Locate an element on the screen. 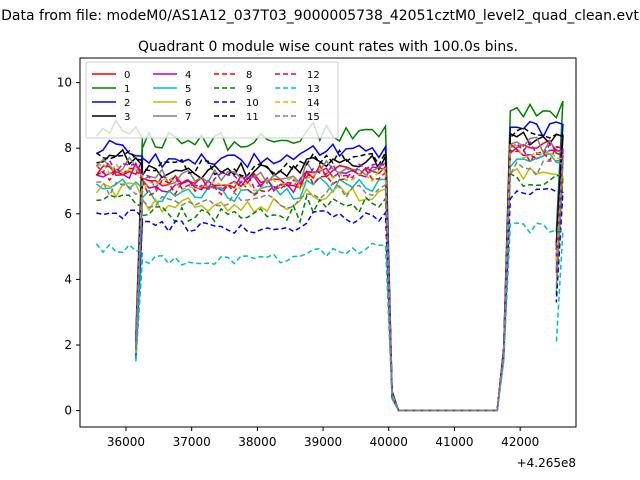 Image resolution: width=640 pixels, height=480 pixels. legend-label-13: 13 is located at coordinates (313, 89).